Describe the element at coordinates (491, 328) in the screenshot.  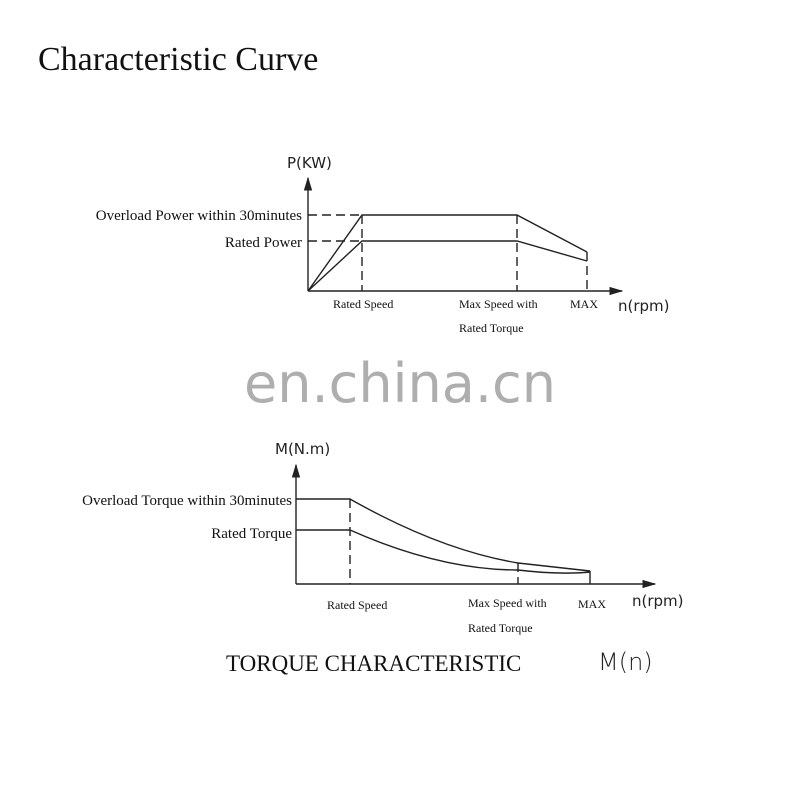
I see `power-x-max-speed-2: Rated Torque` at that location.